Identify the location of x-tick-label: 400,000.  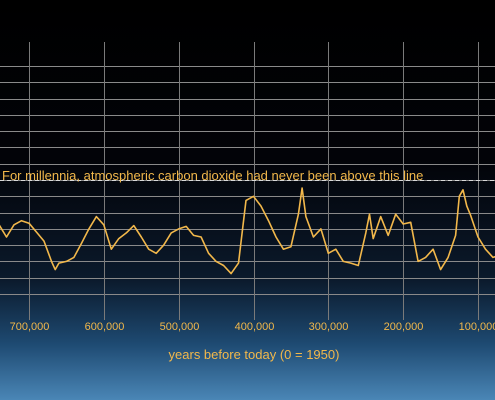
(255, 327).